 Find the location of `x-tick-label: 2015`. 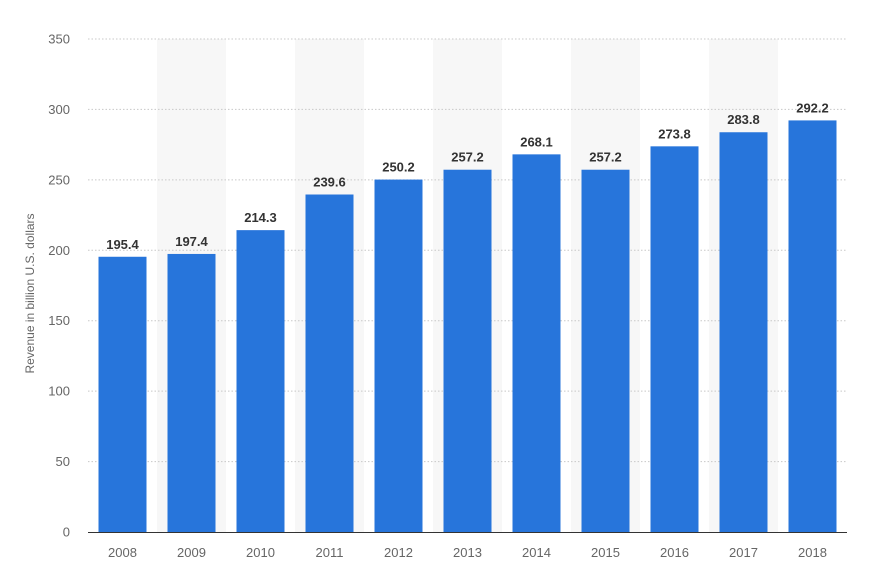

x-tick-label: 2015 is located at coordinates (605, 552).